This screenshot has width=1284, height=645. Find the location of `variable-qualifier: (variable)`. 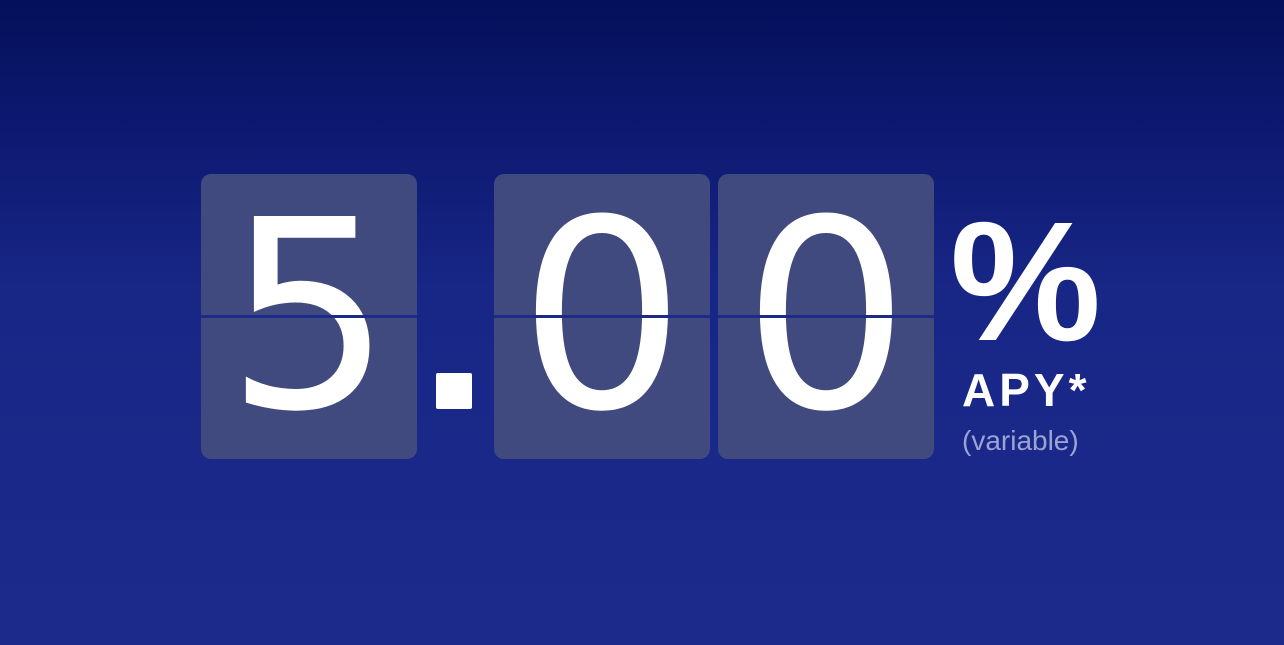

variable-qualifier: (variable) is located at coordinates (1020, 440).